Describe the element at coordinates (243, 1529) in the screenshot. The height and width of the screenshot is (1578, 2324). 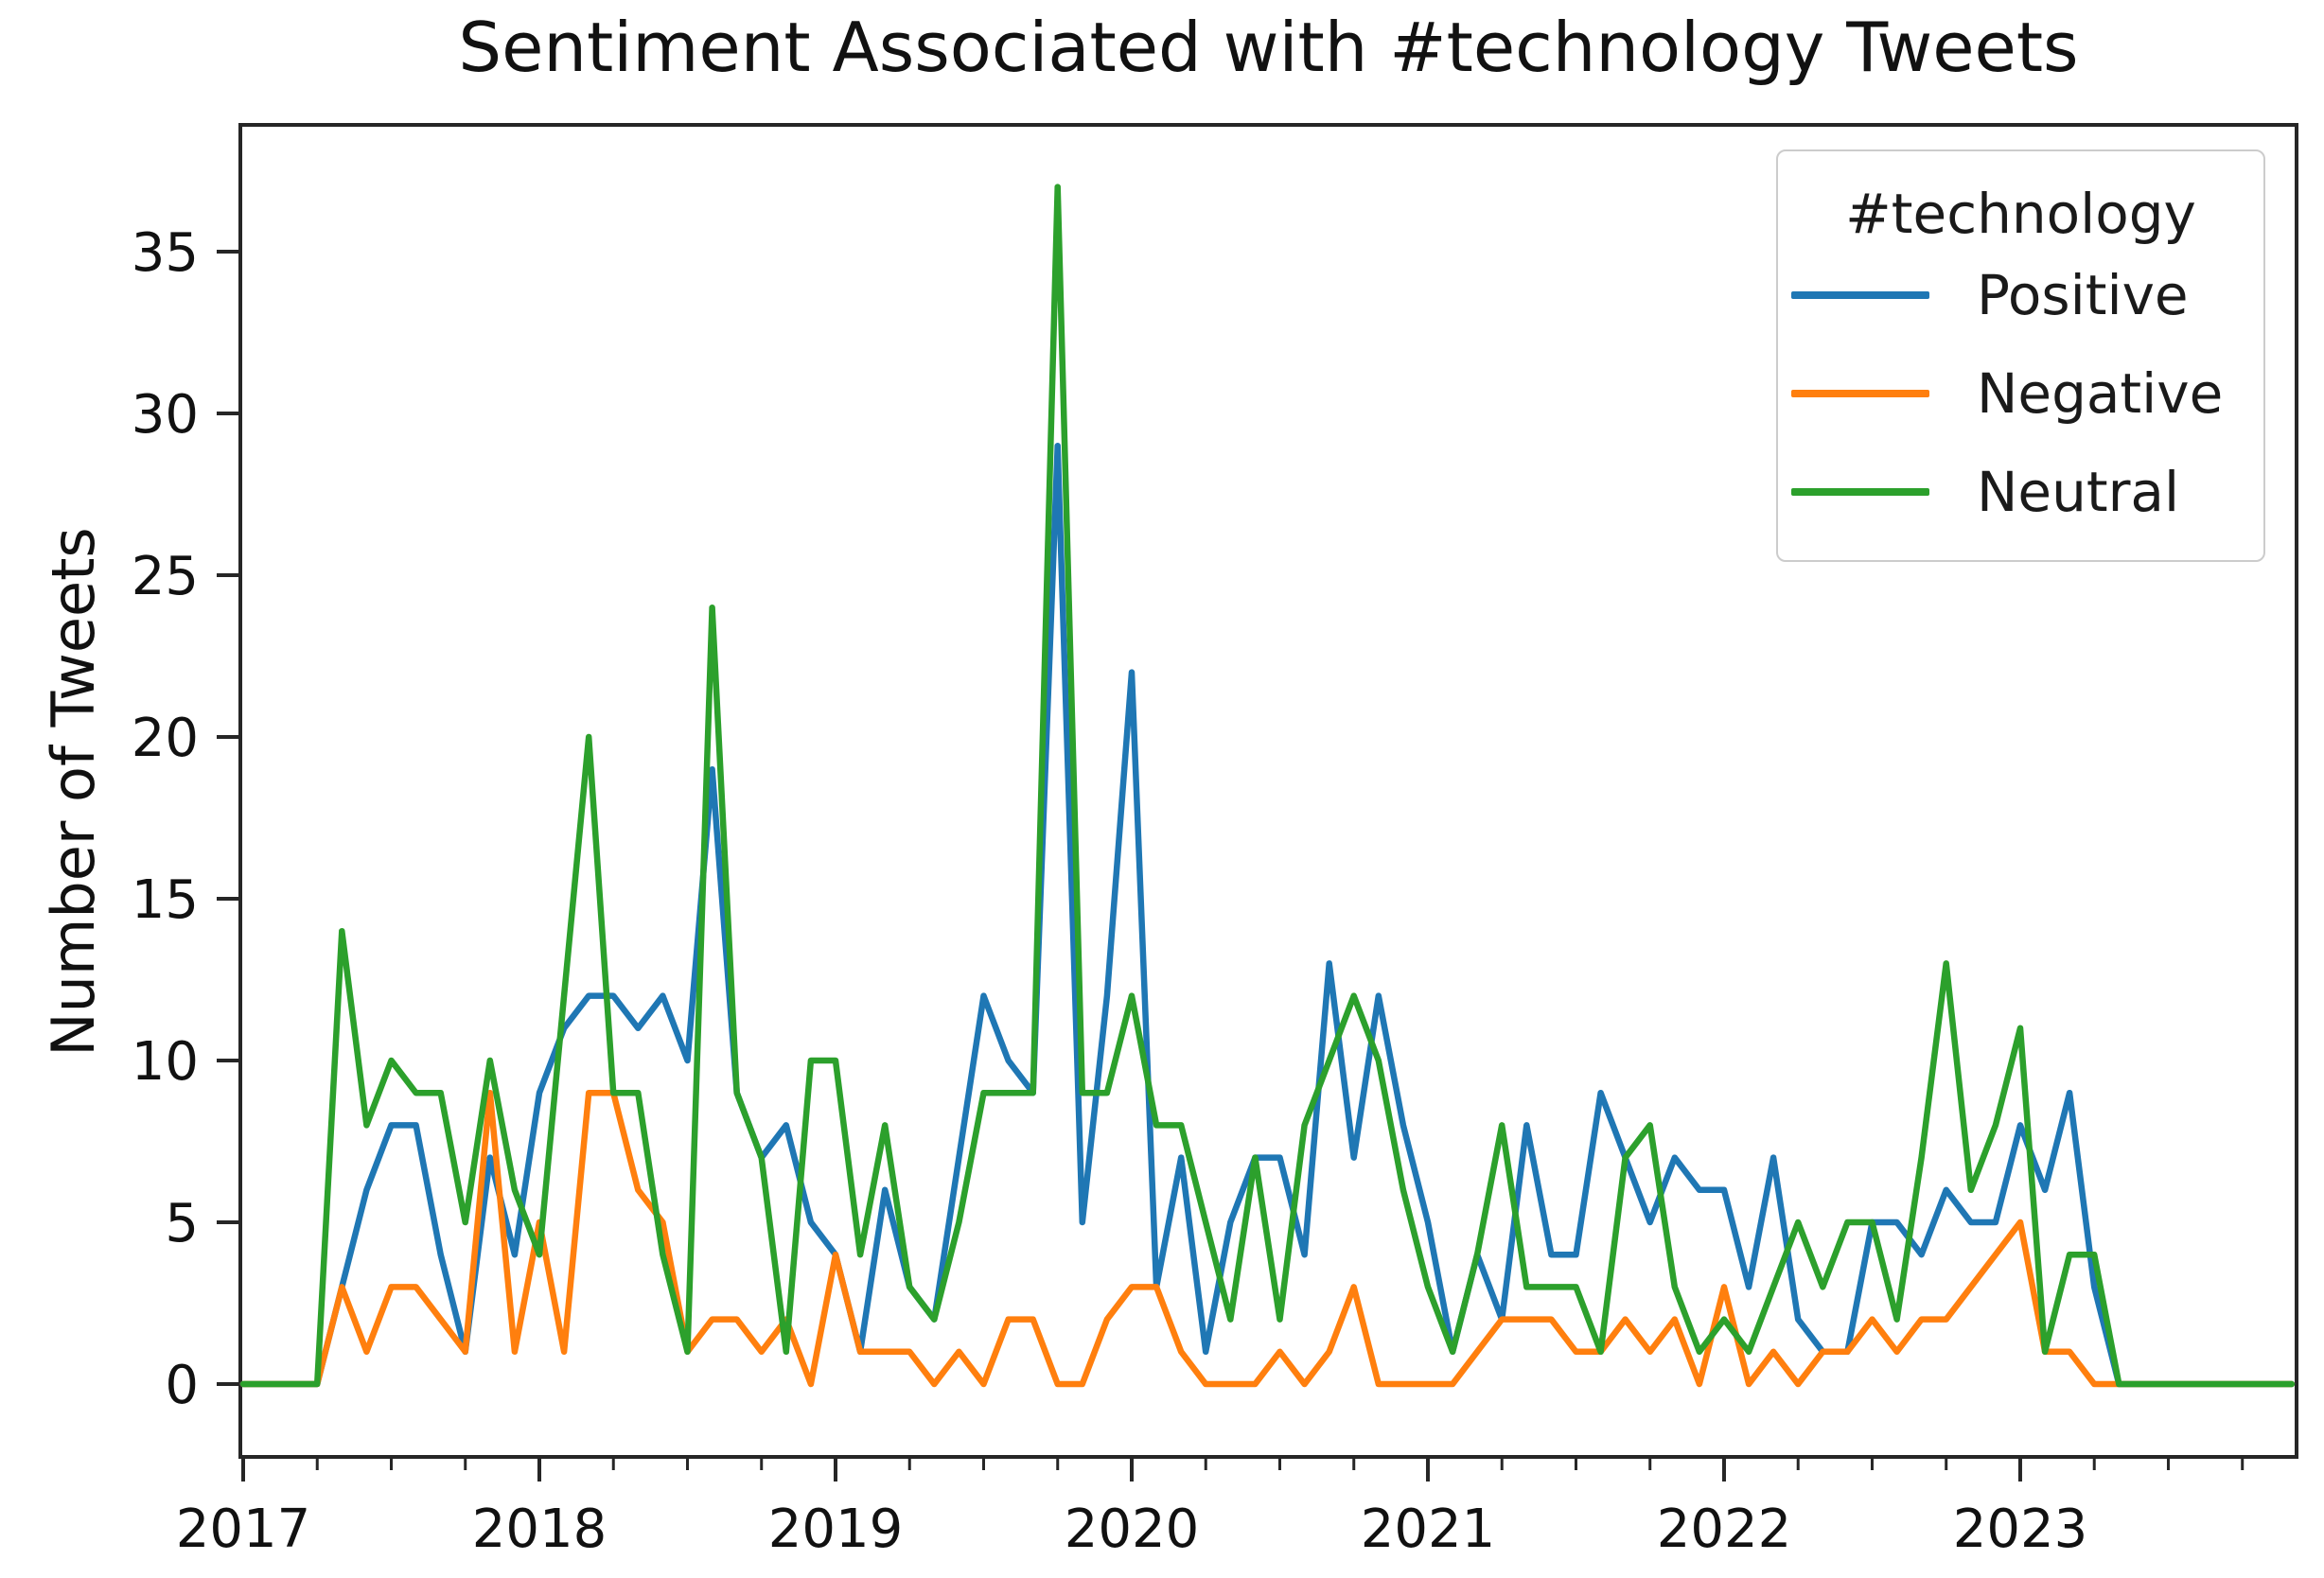
I see `x-axis-tick-label: 2017` at that location.